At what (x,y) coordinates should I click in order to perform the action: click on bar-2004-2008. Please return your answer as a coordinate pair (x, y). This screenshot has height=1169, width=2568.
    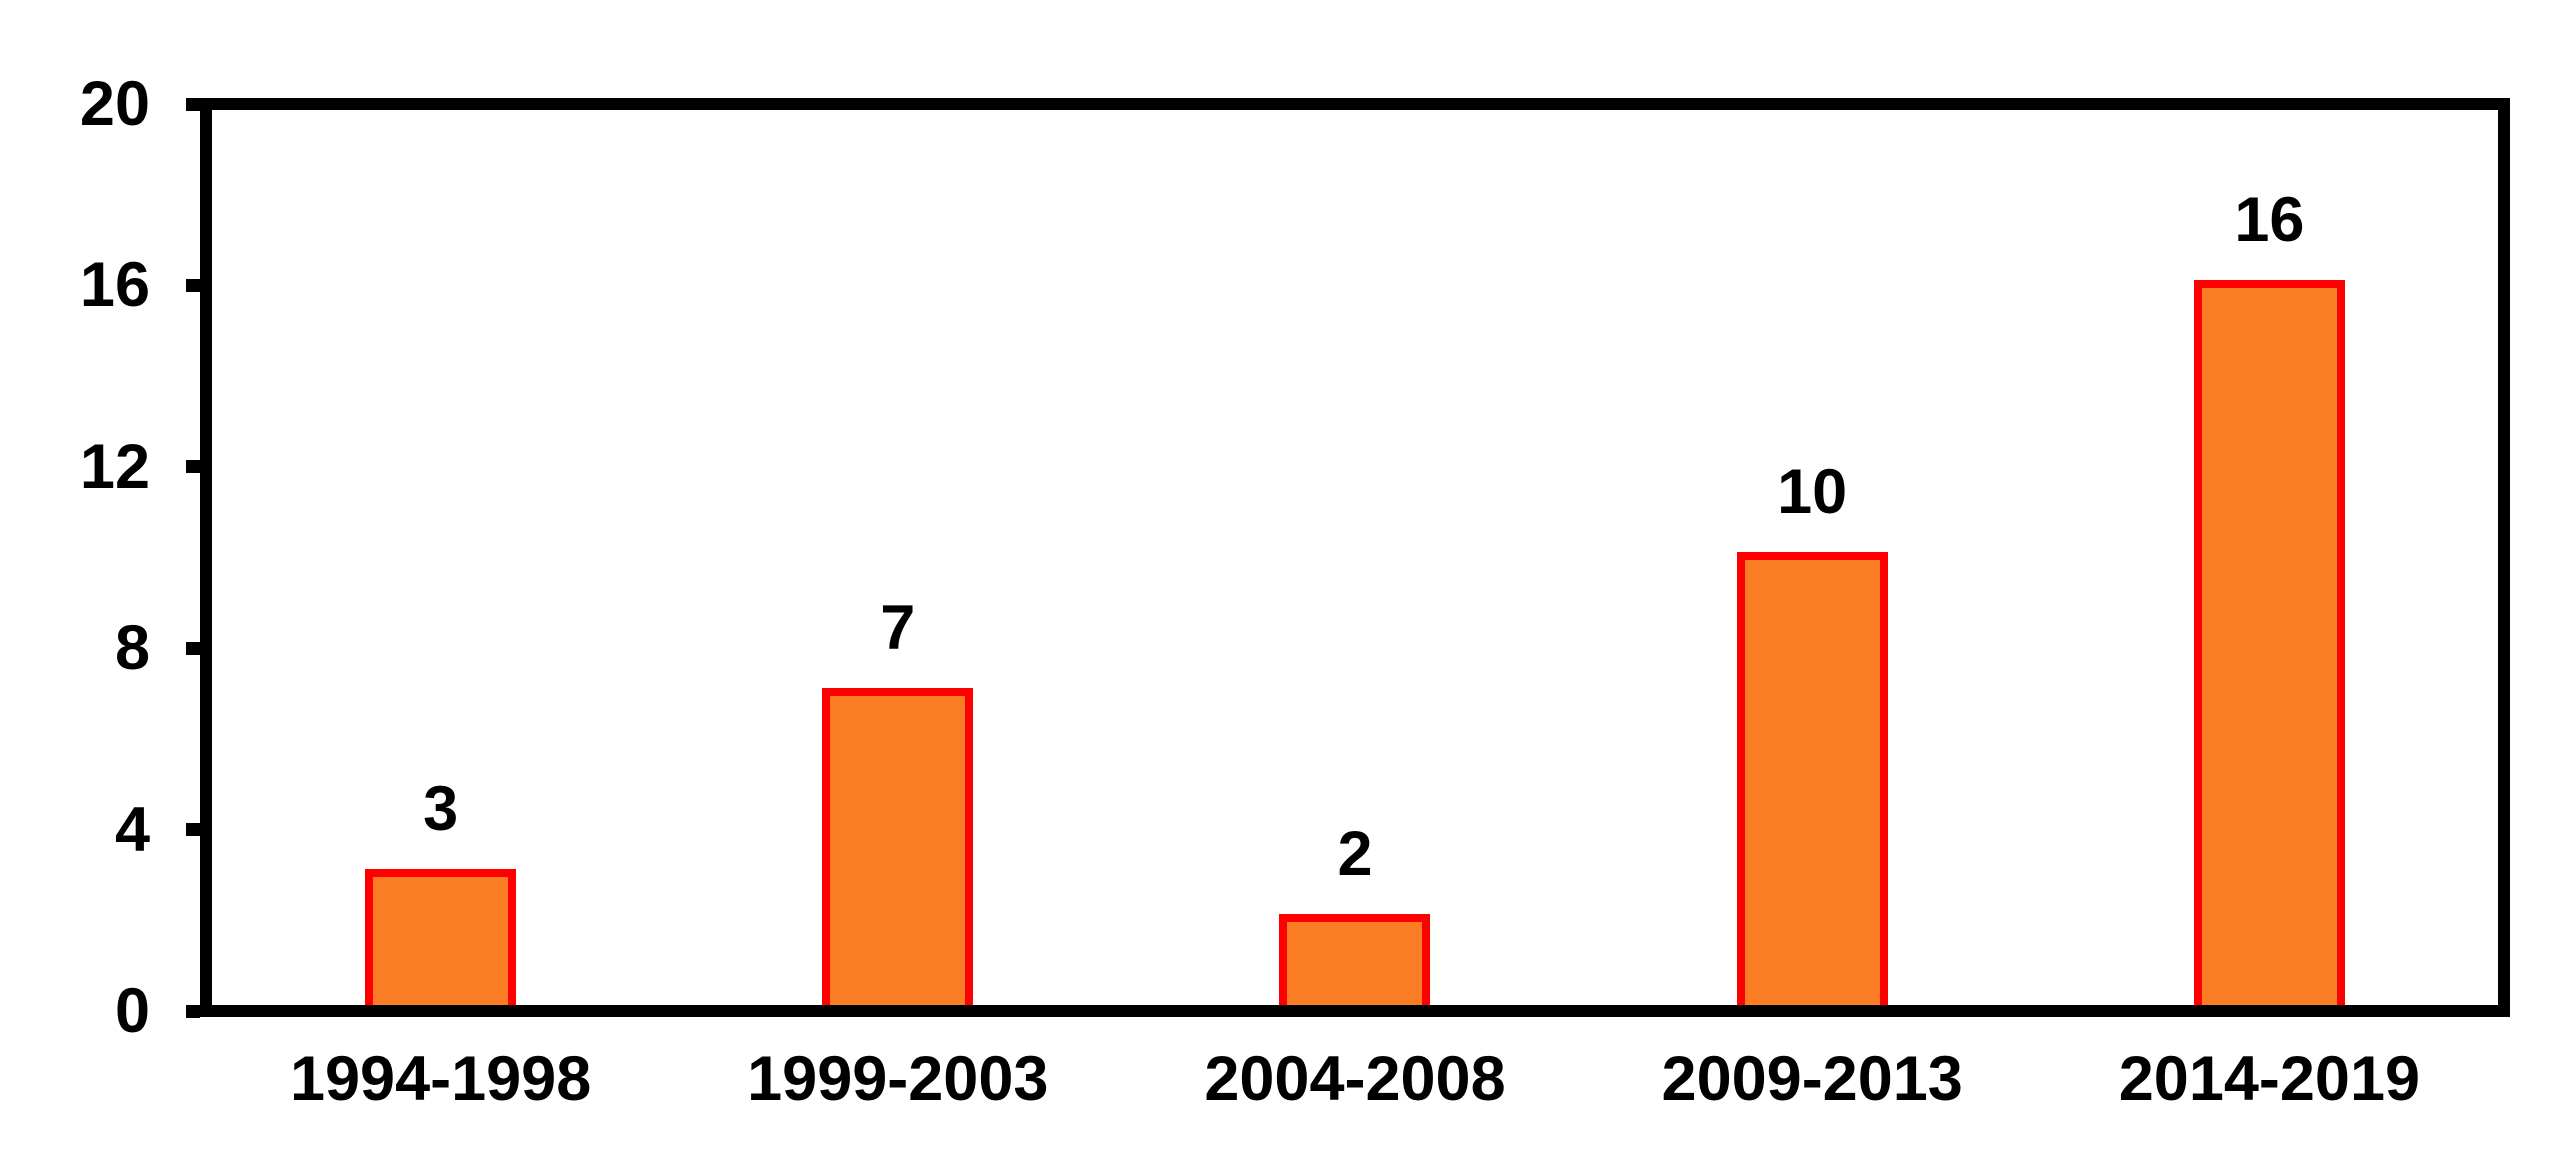
    Looking at the image, I should click on (1355, 959).